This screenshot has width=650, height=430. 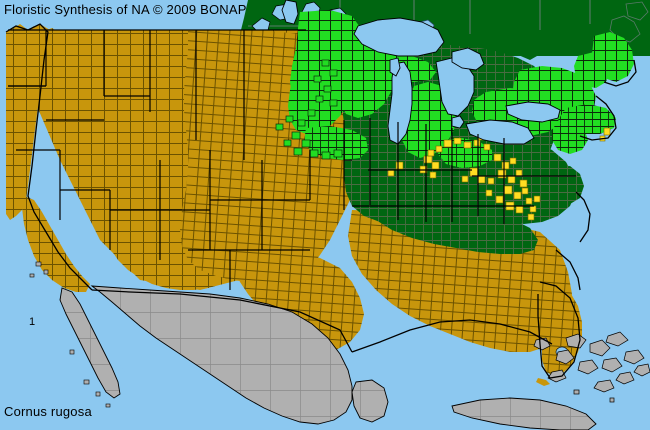 I want to click on lake-michigan, so click(x=400, y=103).